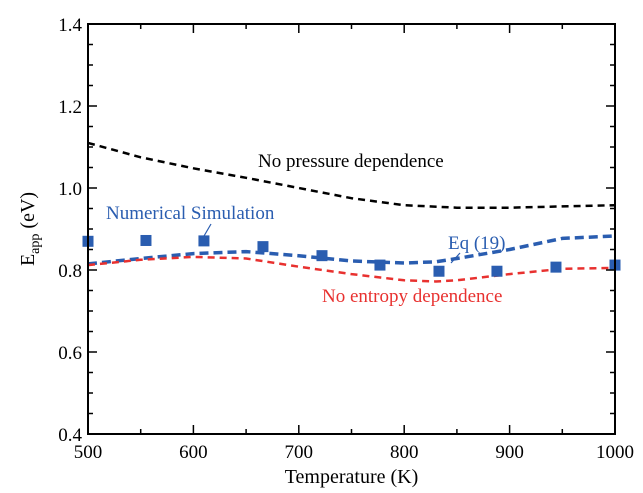 This screenshot has width=643, height=493. Describe the element at coordinates (35, 244) in the screenshot. I see `y-axis-title-subscript: app` at that location.